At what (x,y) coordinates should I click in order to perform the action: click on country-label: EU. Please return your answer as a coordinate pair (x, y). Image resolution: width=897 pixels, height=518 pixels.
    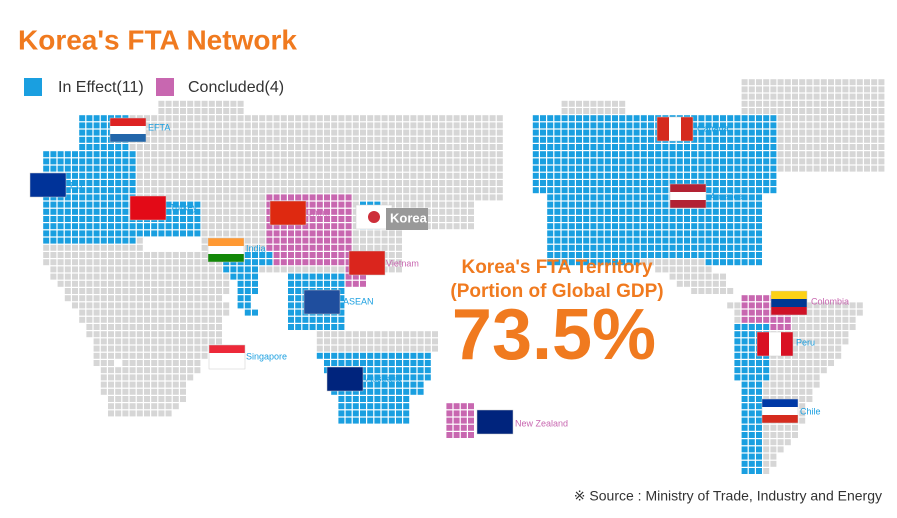
    Looking at the image, I should click on (76, 185).